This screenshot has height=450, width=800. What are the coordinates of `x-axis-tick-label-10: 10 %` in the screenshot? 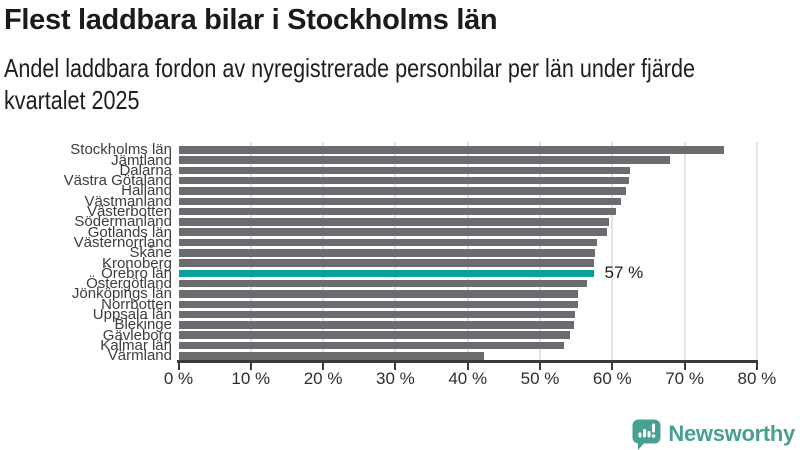 It's located at (251, 378).